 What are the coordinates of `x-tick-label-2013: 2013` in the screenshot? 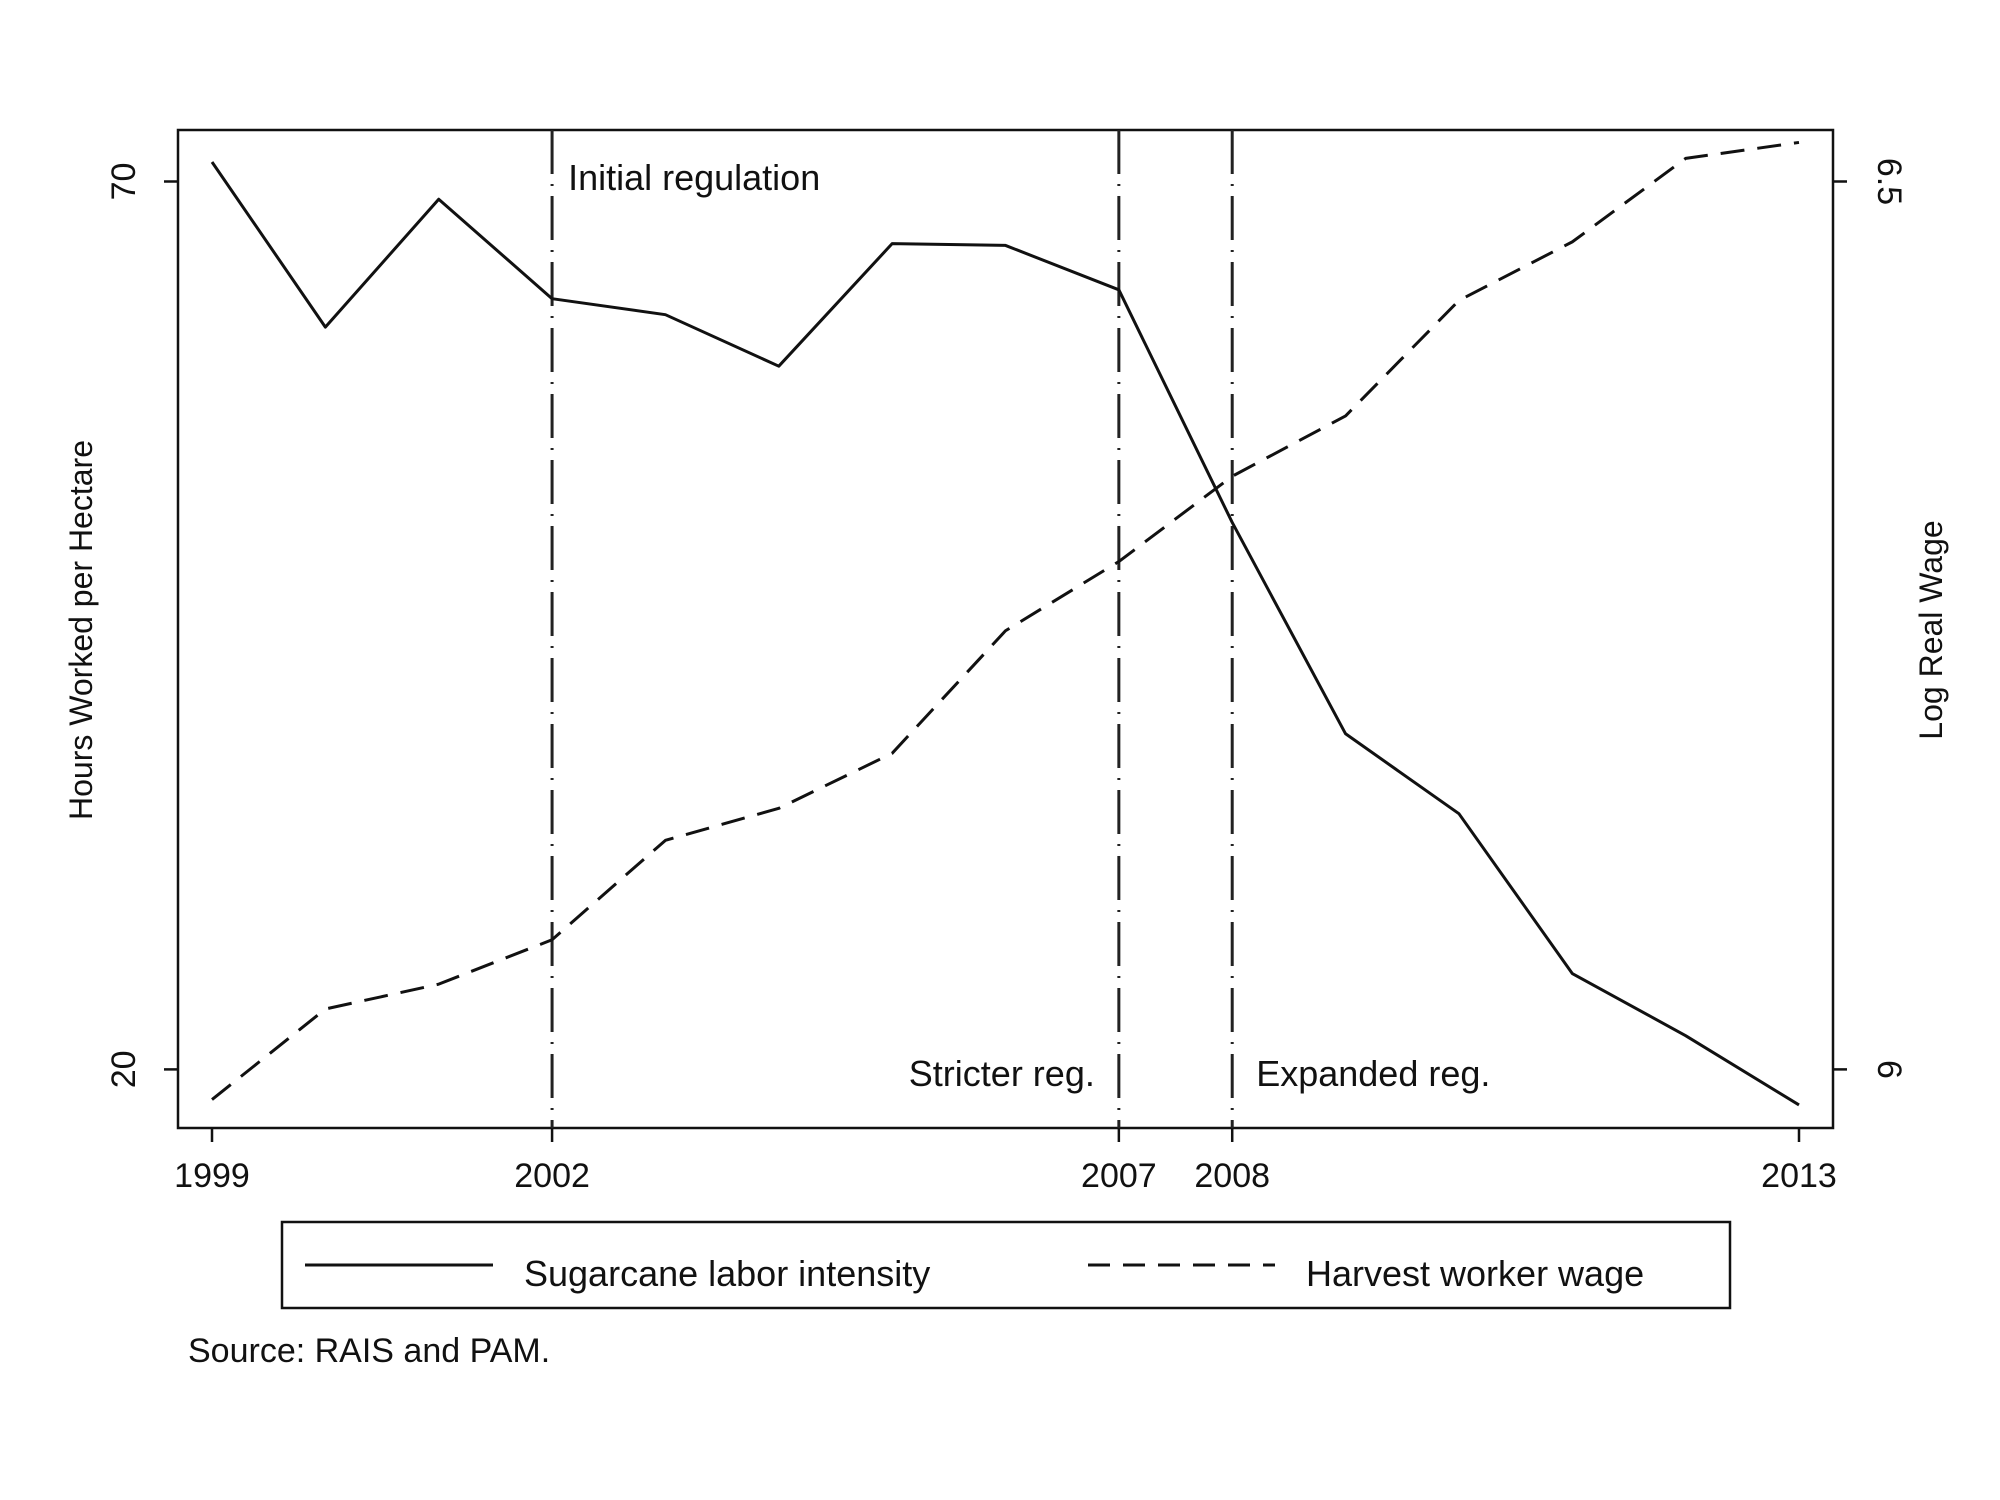 It's located at (1799, 1176).